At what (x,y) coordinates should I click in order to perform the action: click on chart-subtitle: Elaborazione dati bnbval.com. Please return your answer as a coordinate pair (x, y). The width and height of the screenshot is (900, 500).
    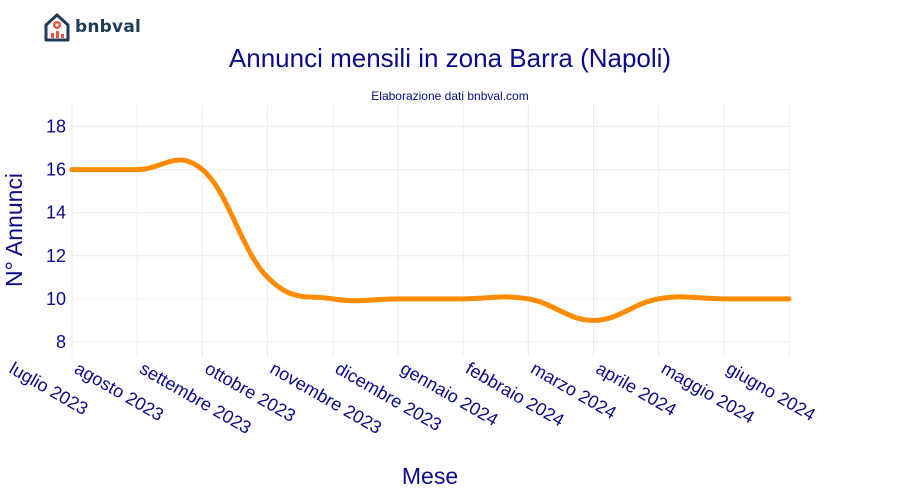
    Looking at the image, I should click on (450, 96).